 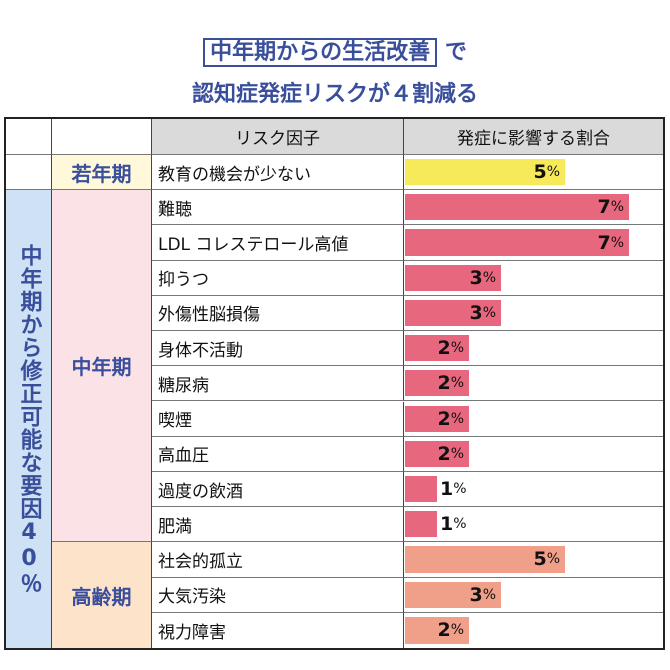 What do you see at coordinates (278, 349) in the screenshot?
I see `factor-label: 身体不活動` at bounding box center [278, 349].